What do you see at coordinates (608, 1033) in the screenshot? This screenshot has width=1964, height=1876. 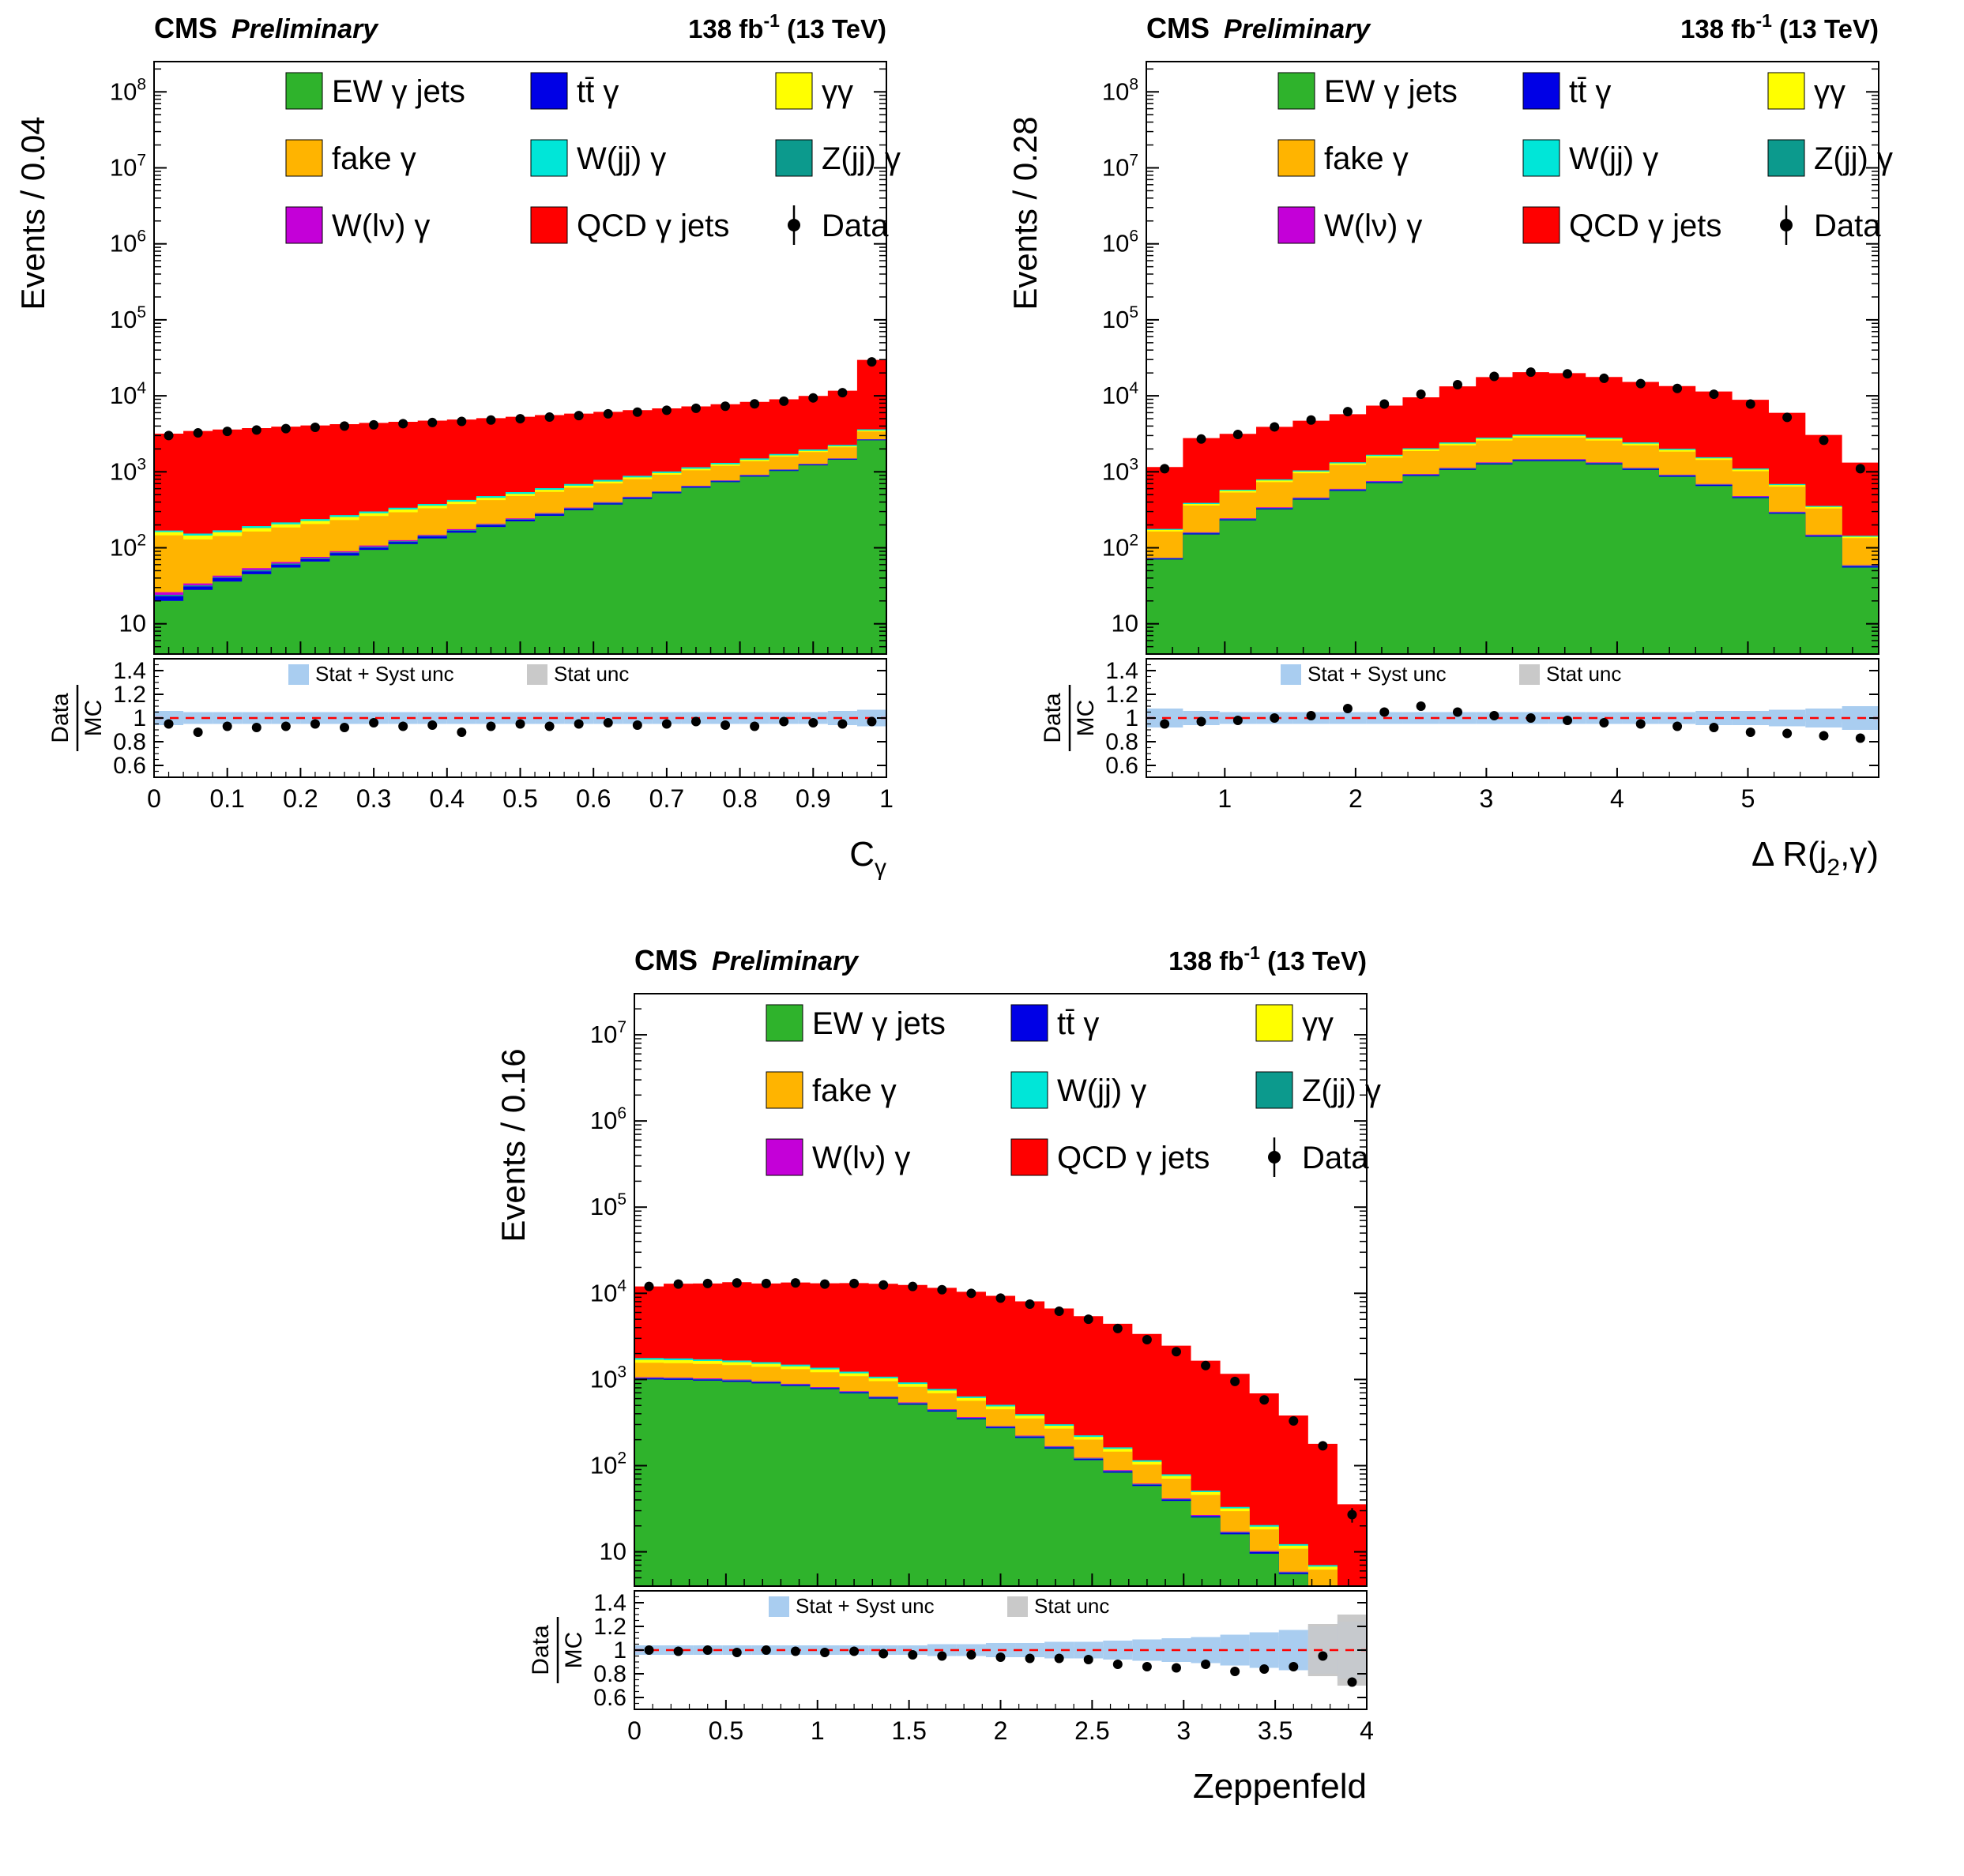 I see `y-tick-label: 10⁷` at bounding box center [608, 1033].